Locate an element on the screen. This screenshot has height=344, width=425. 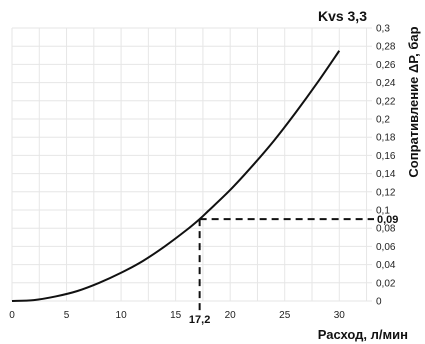
x-tick-label: 10 is located at coordinates (122, 315).